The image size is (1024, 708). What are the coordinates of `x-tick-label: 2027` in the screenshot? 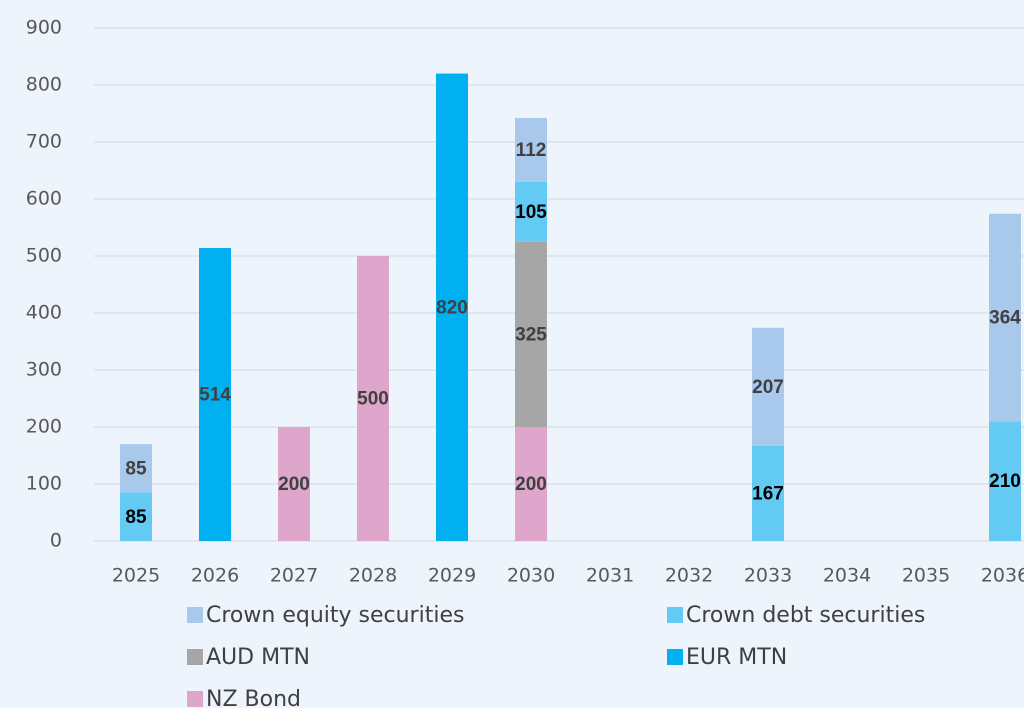 It's located at (294, 576).